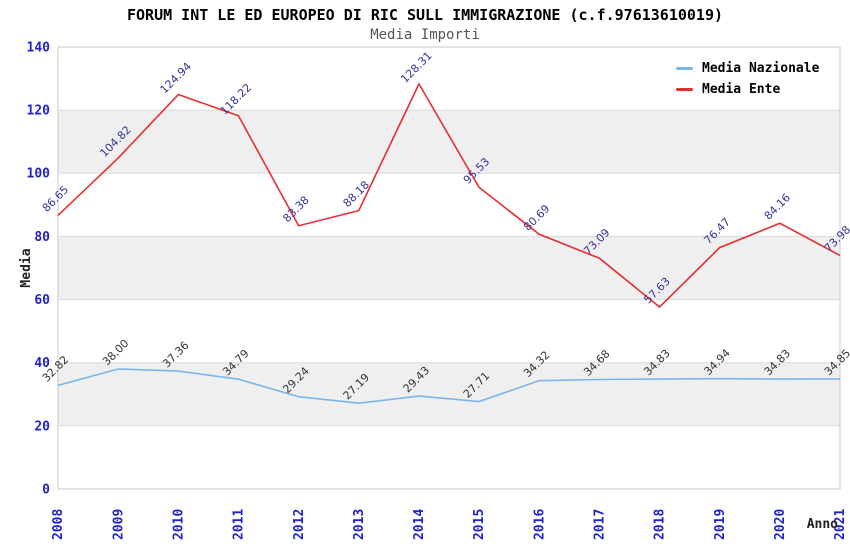 Image resolution: width=850 pixels, height=550 pixels. I want to click on x-tick-label: 2021, so click(840, 524).